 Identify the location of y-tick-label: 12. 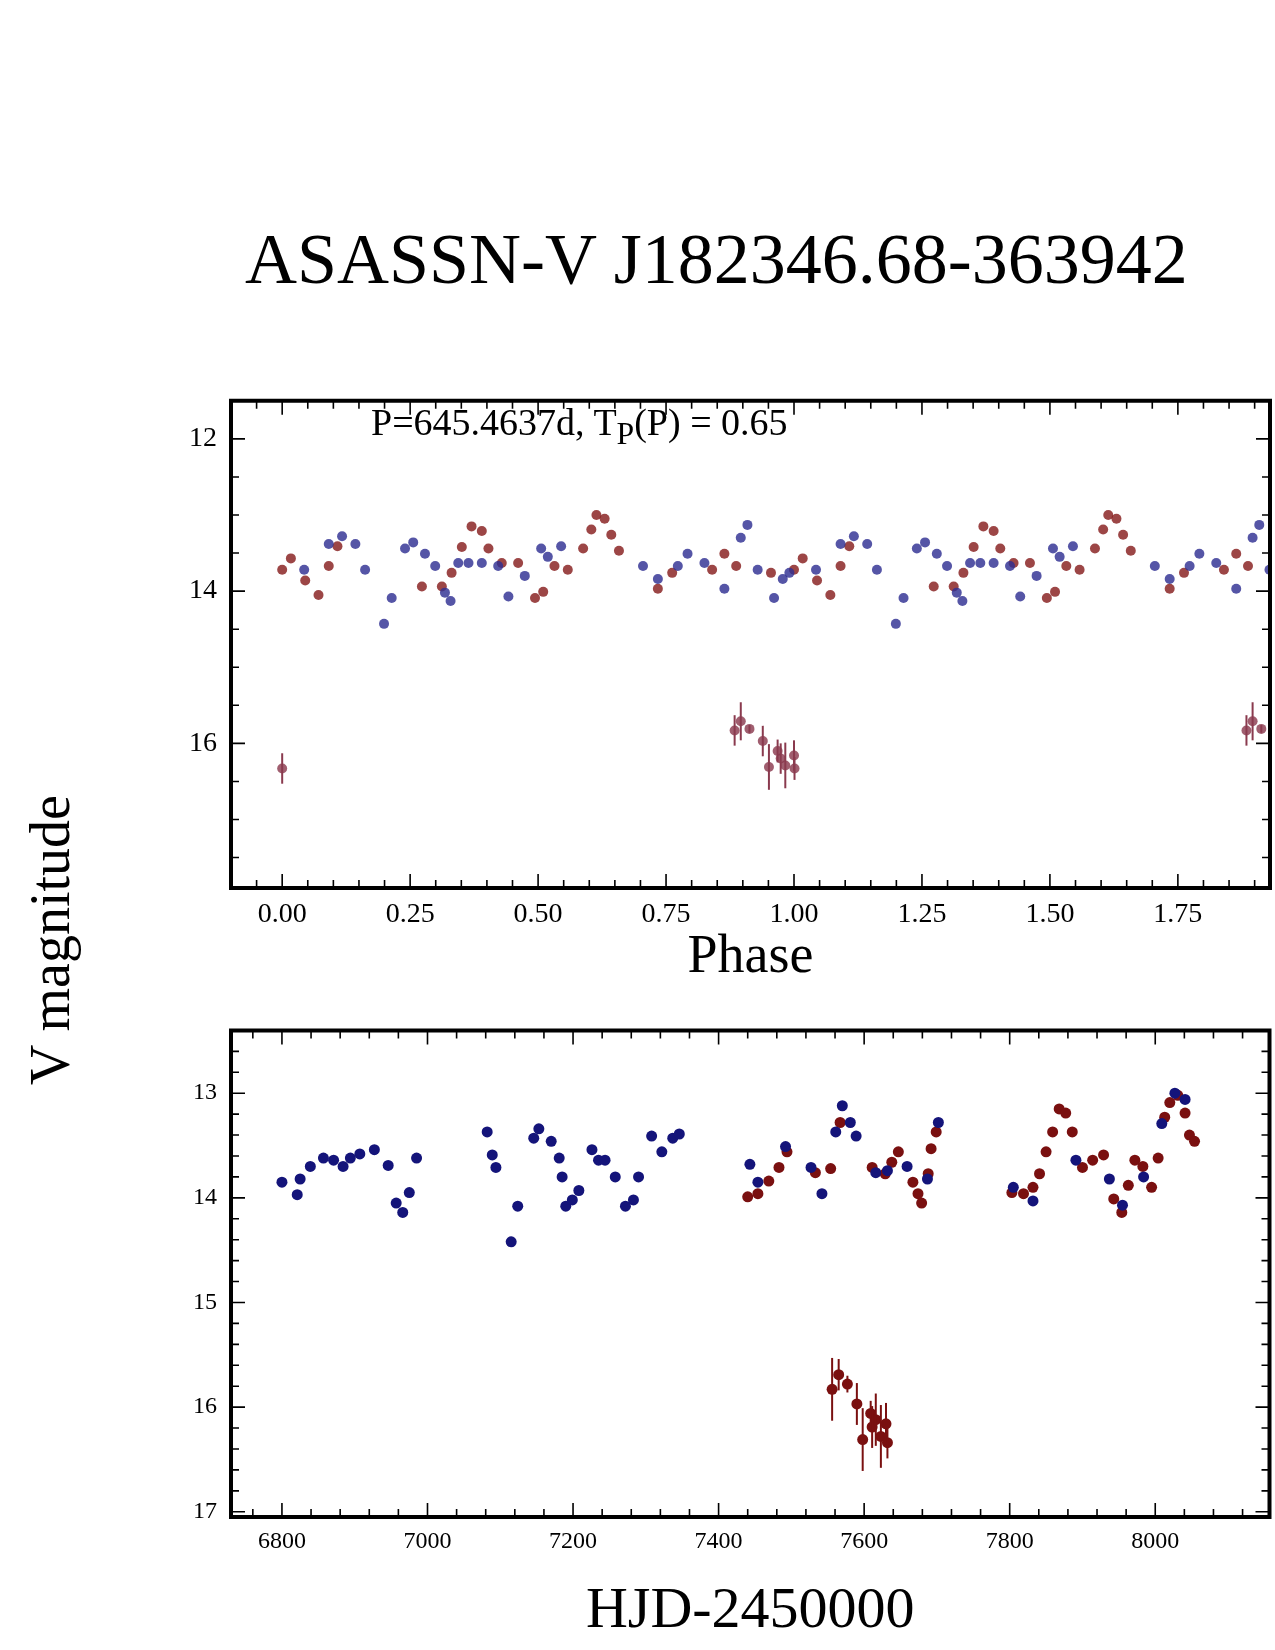
(203, 437).